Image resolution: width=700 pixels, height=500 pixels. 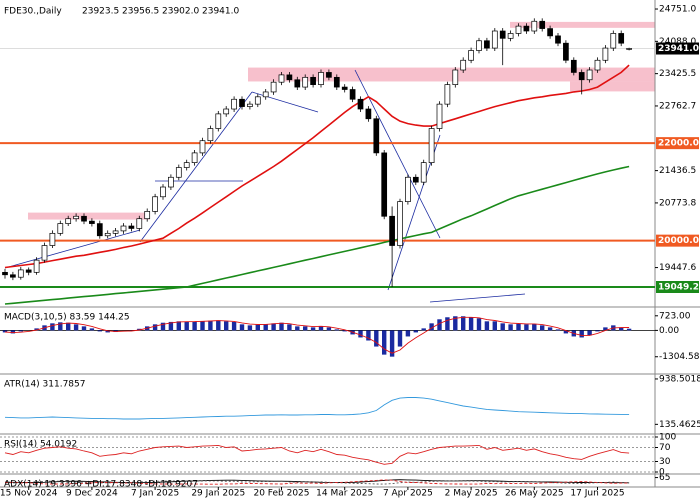 What do you see at coordinates (677, 268) in the screenshot?
I see `y-tick-label: 19447.6` at bounding box center [677, 268].